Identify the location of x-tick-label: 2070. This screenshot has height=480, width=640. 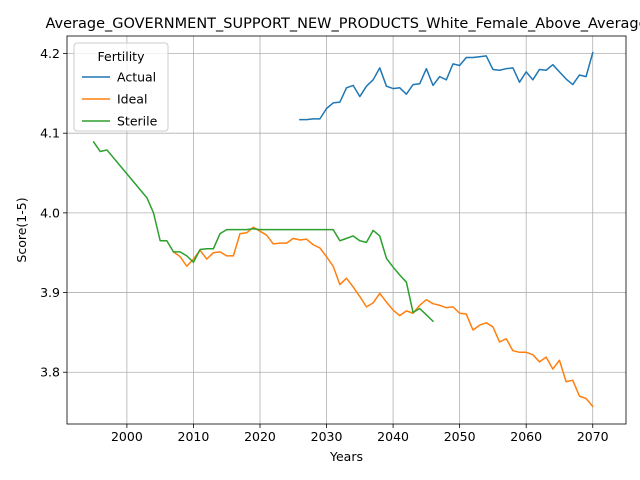
(593, 436).